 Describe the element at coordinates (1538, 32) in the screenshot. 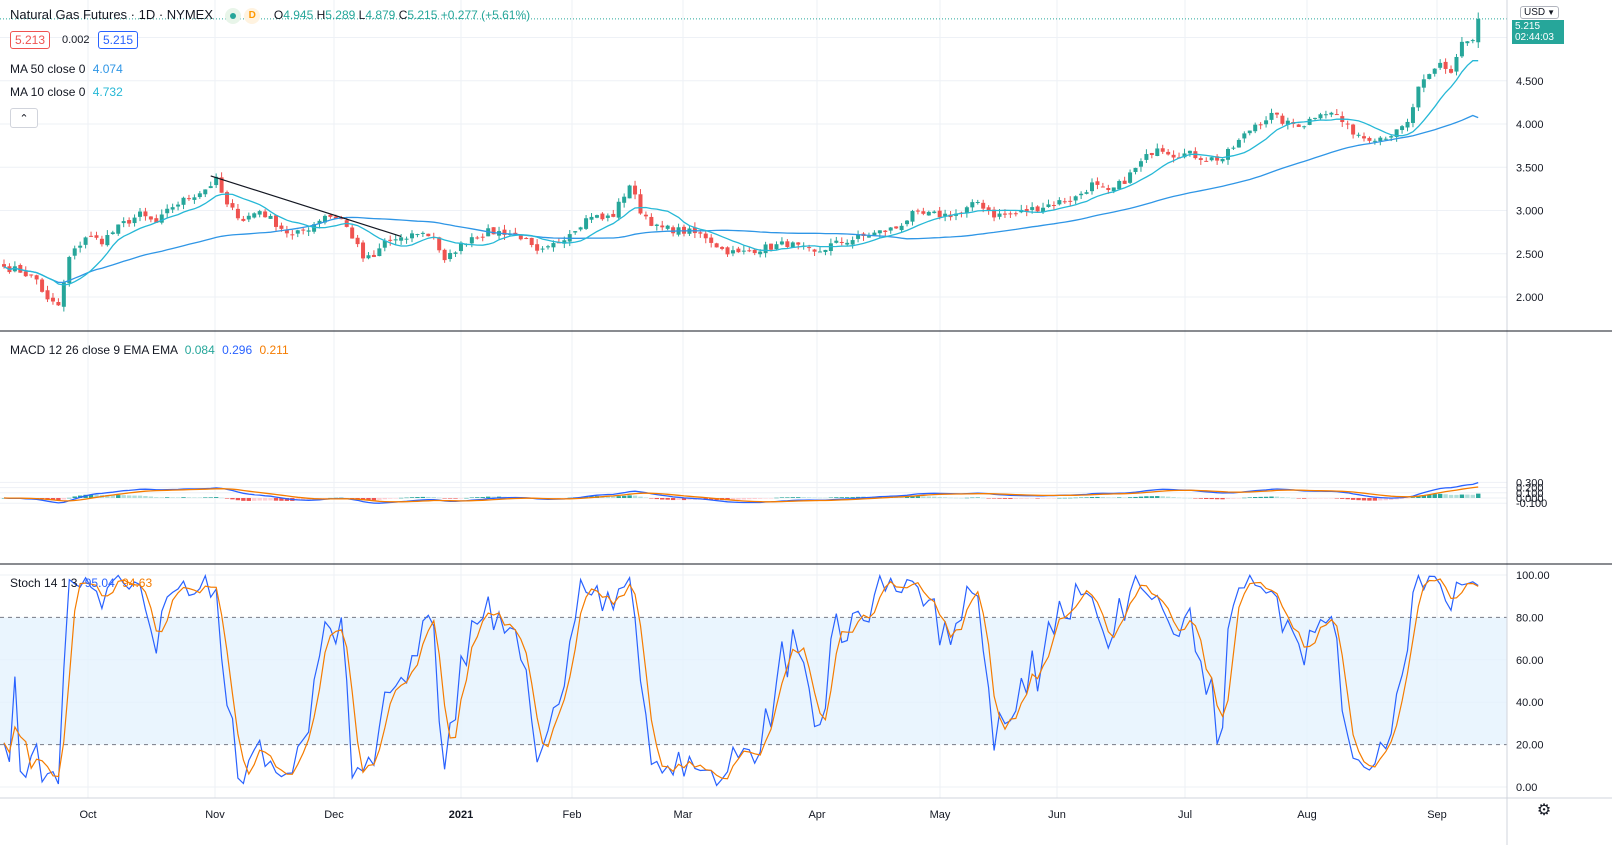

I see `last-price-label: 5.215 02:44:03` at that location.